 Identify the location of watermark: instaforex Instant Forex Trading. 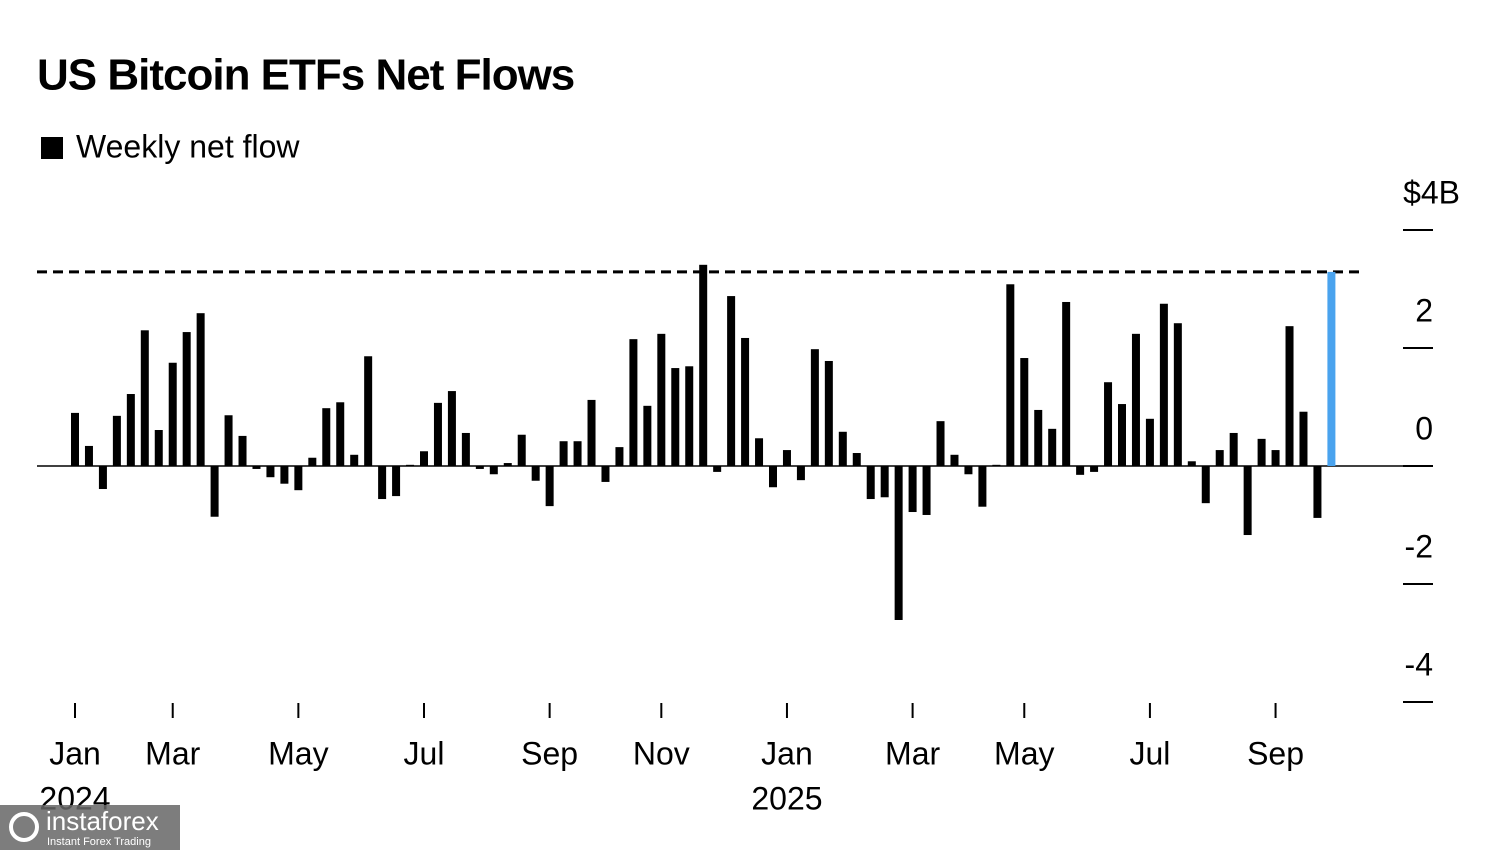
(90, 827).